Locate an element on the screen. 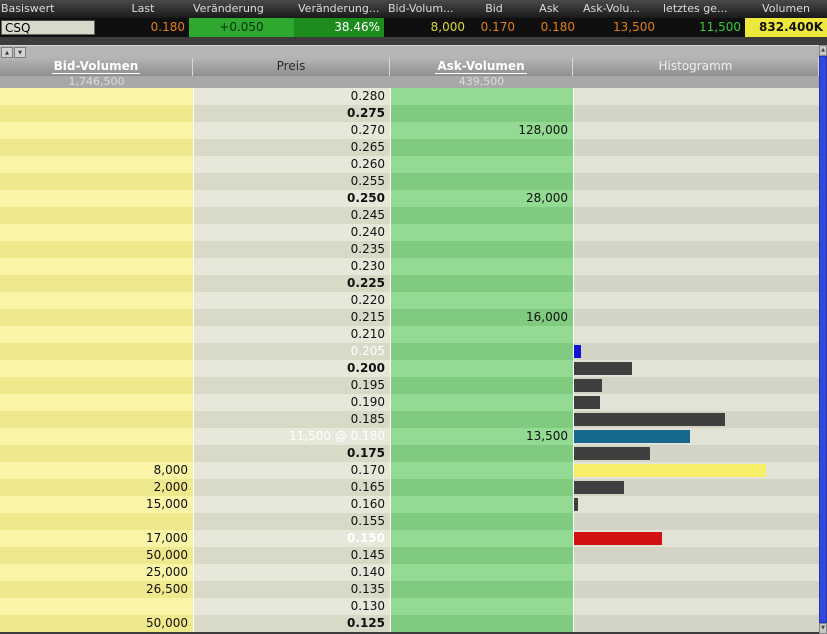 Image resolution: width=827 pixels, height=634 pixels. ladder-scroll-up-button: ▲ is located at coordinates (7, 52).